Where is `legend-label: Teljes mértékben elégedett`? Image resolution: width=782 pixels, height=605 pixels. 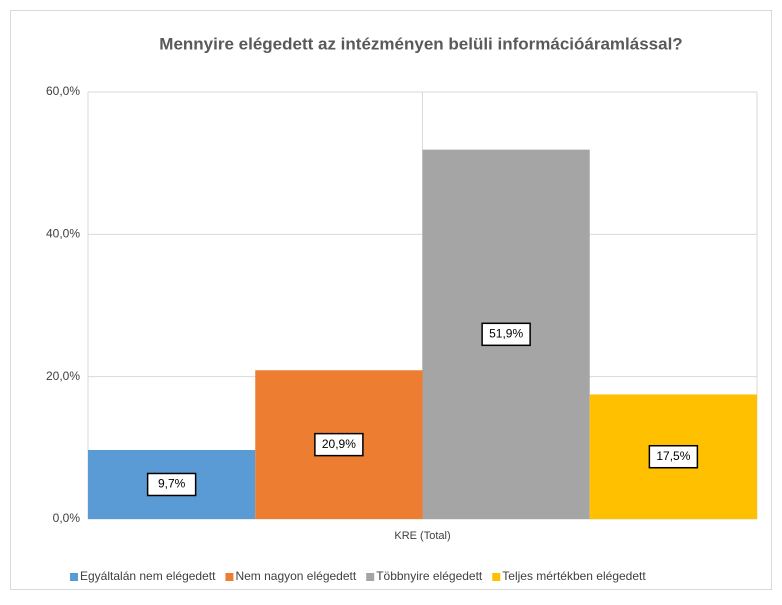 legend-label: Teljes mértékben elégedett is located at coordinates (574, 576).